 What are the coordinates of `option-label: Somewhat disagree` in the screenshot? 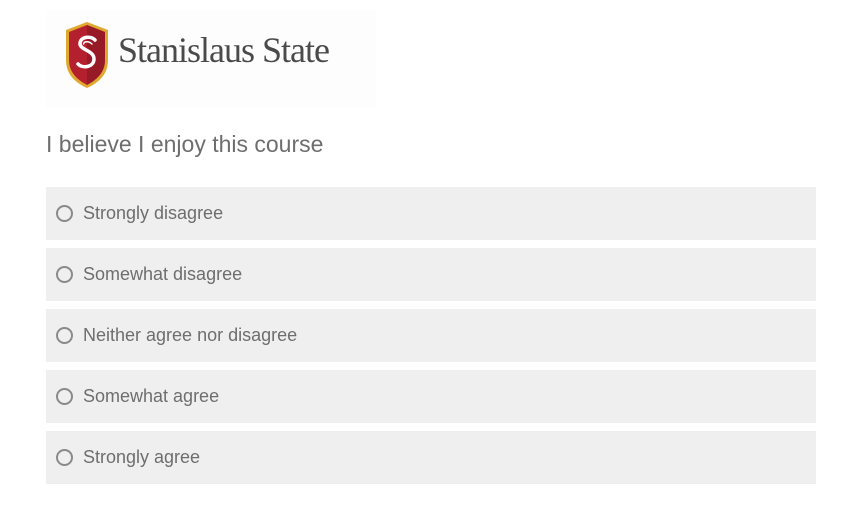 It's located at (163, 274).